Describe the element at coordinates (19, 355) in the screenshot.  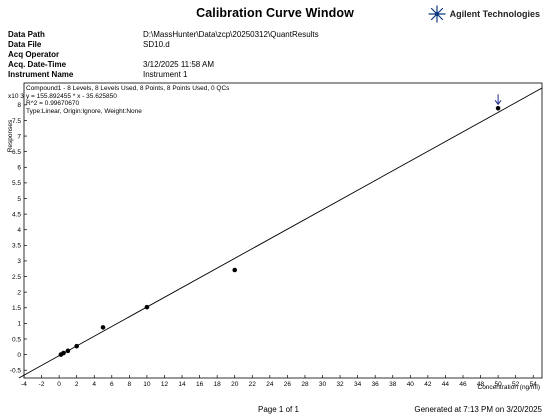
I see `y-tick-label: 0` at that location.